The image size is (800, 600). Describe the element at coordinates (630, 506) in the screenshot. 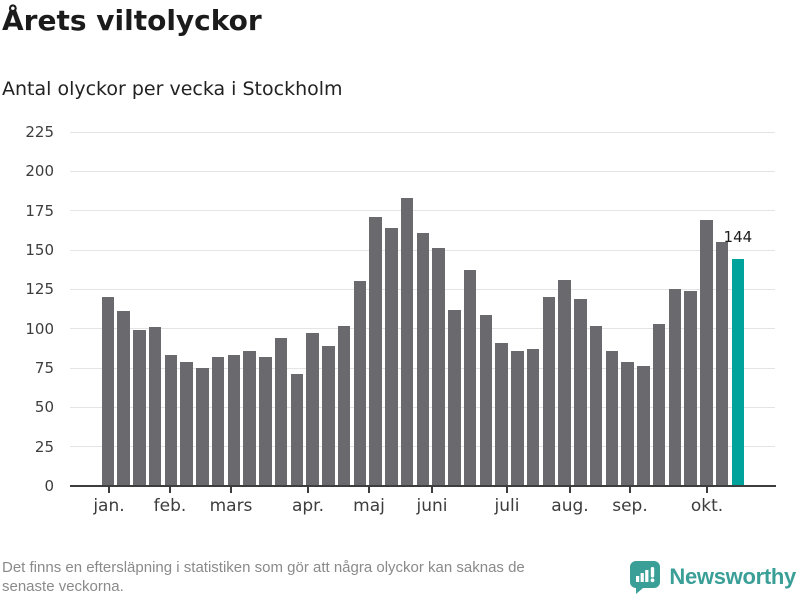

I see `x-axis-label-sep: sep.` at that location.